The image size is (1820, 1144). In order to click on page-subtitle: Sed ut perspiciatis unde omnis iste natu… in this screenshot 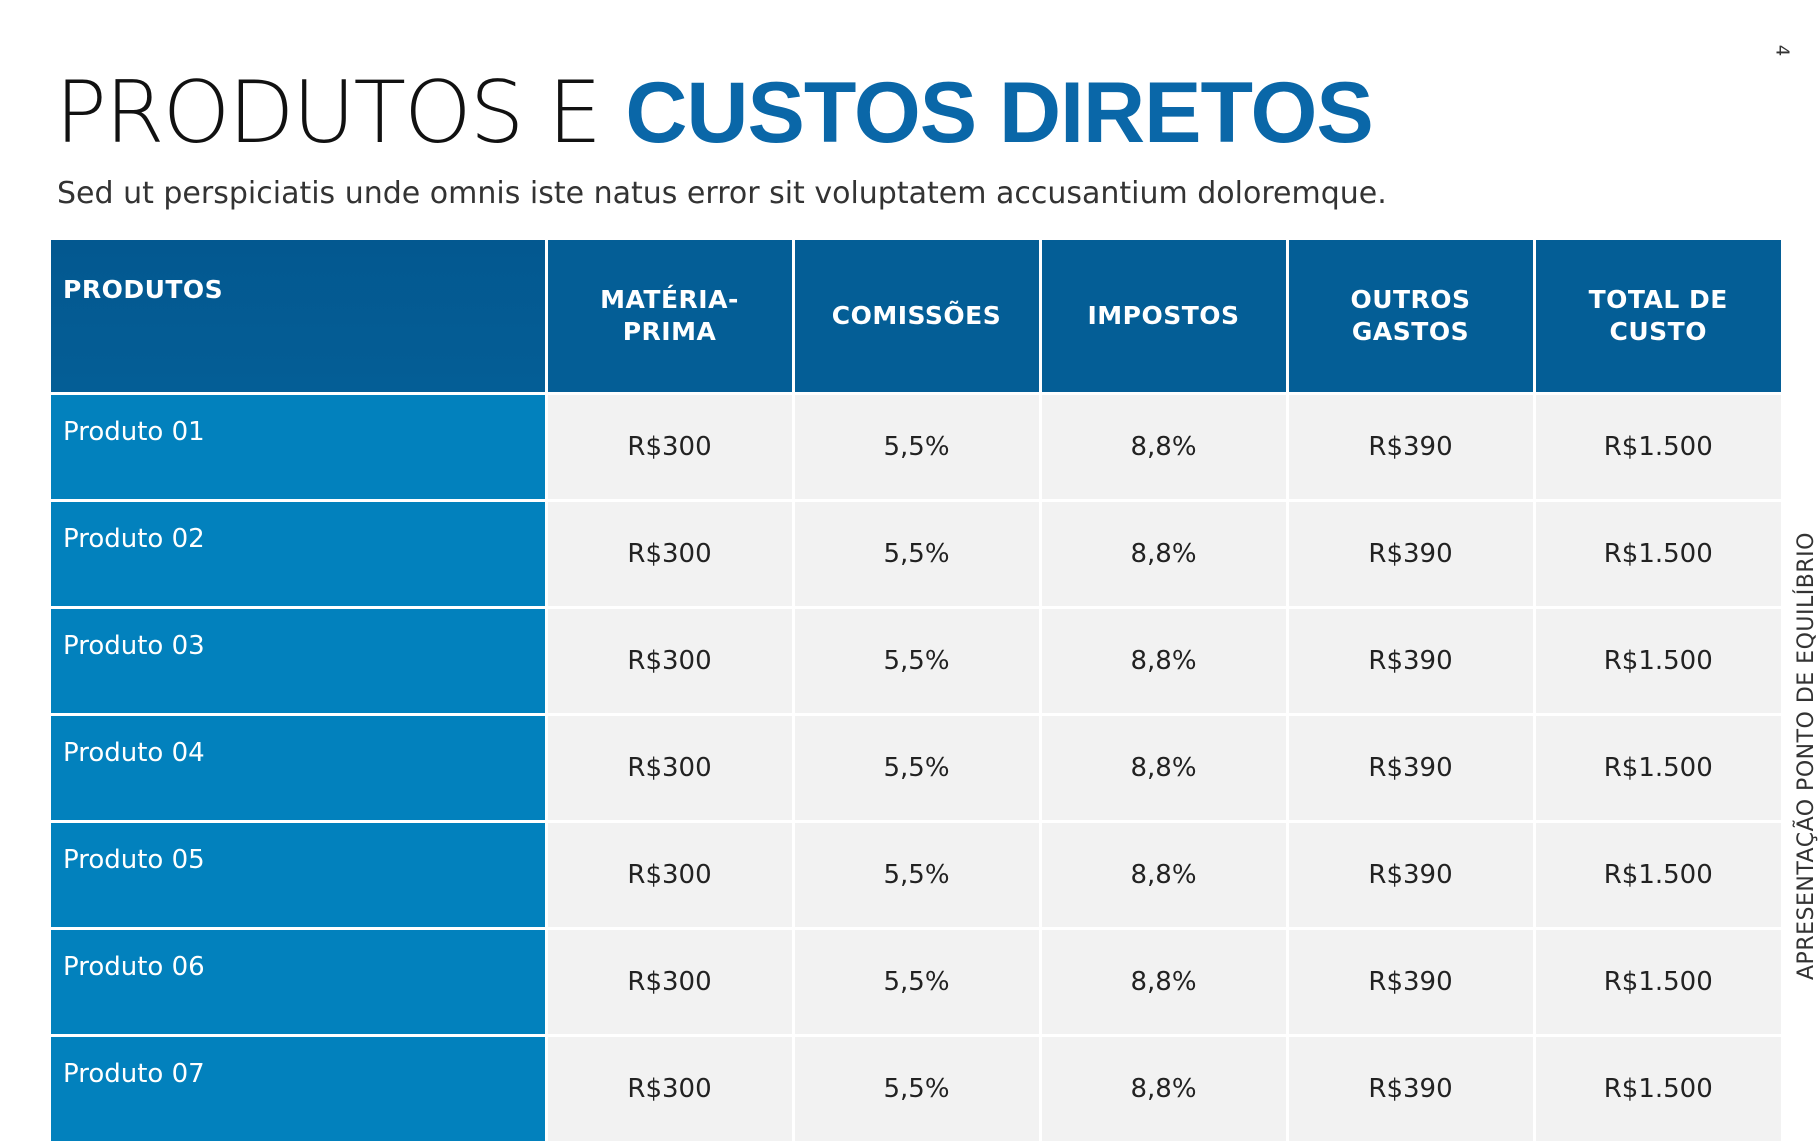, I will do `click(722, 193)`.